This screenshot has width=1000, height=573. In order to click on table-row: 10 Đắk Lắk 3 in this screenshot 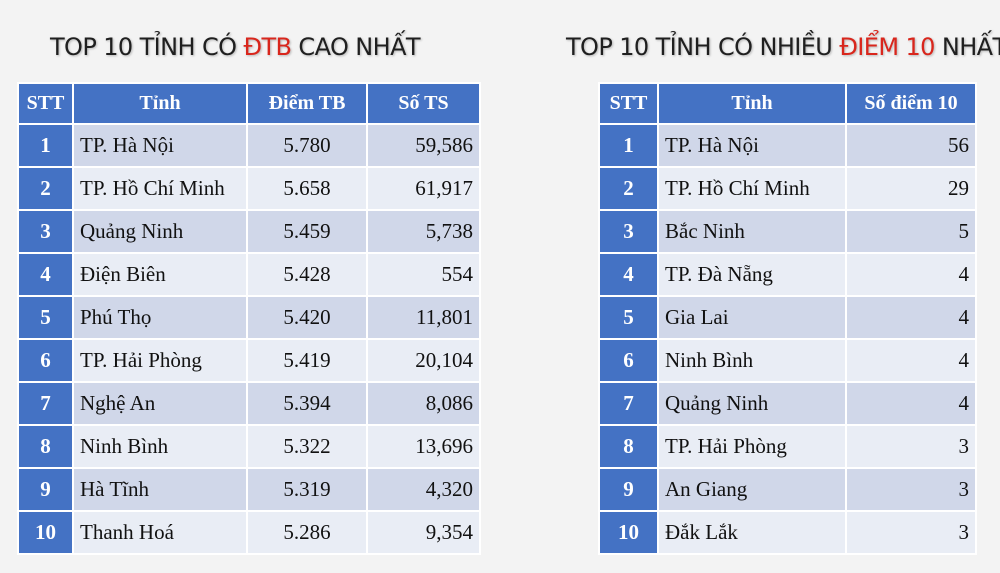, I will do `click(787, 532)`.